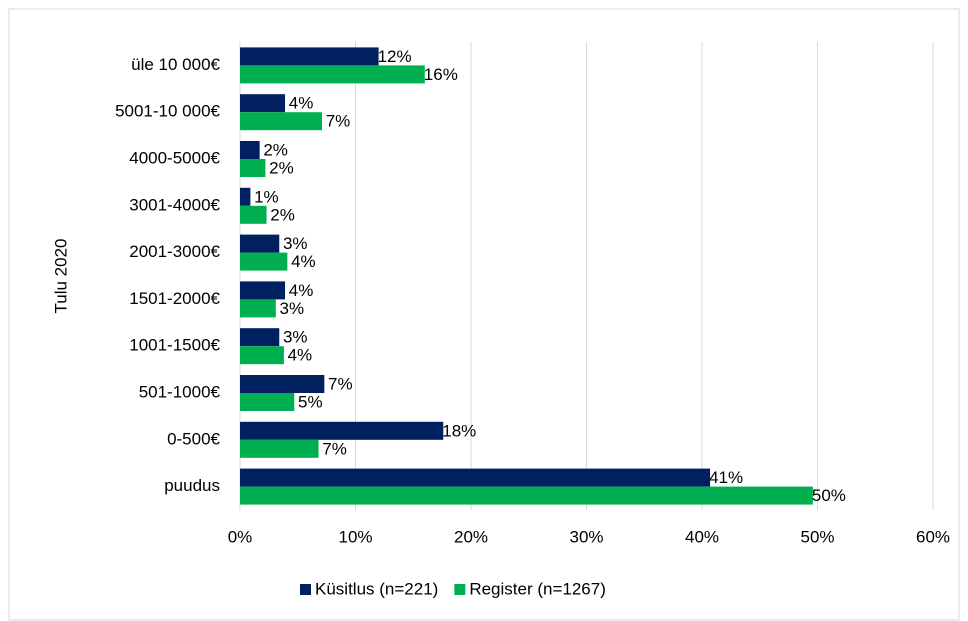 This screenshot has height=621, width=968. What do you see at coordinates (395, 56) in the screenshot?
I see `data-label: 12%` at bounding box center [395, 56].